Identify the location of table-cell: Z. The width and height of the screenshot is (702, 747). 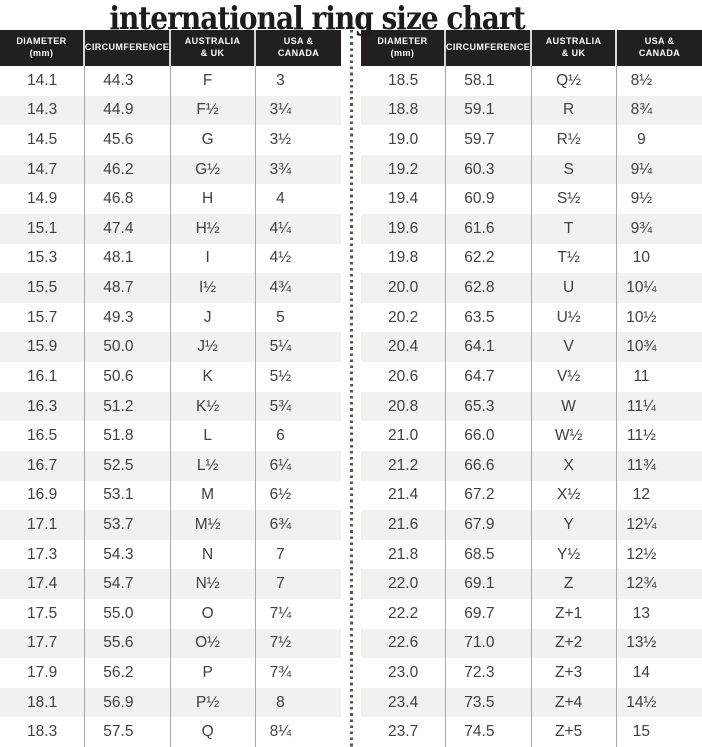
(574, 584).